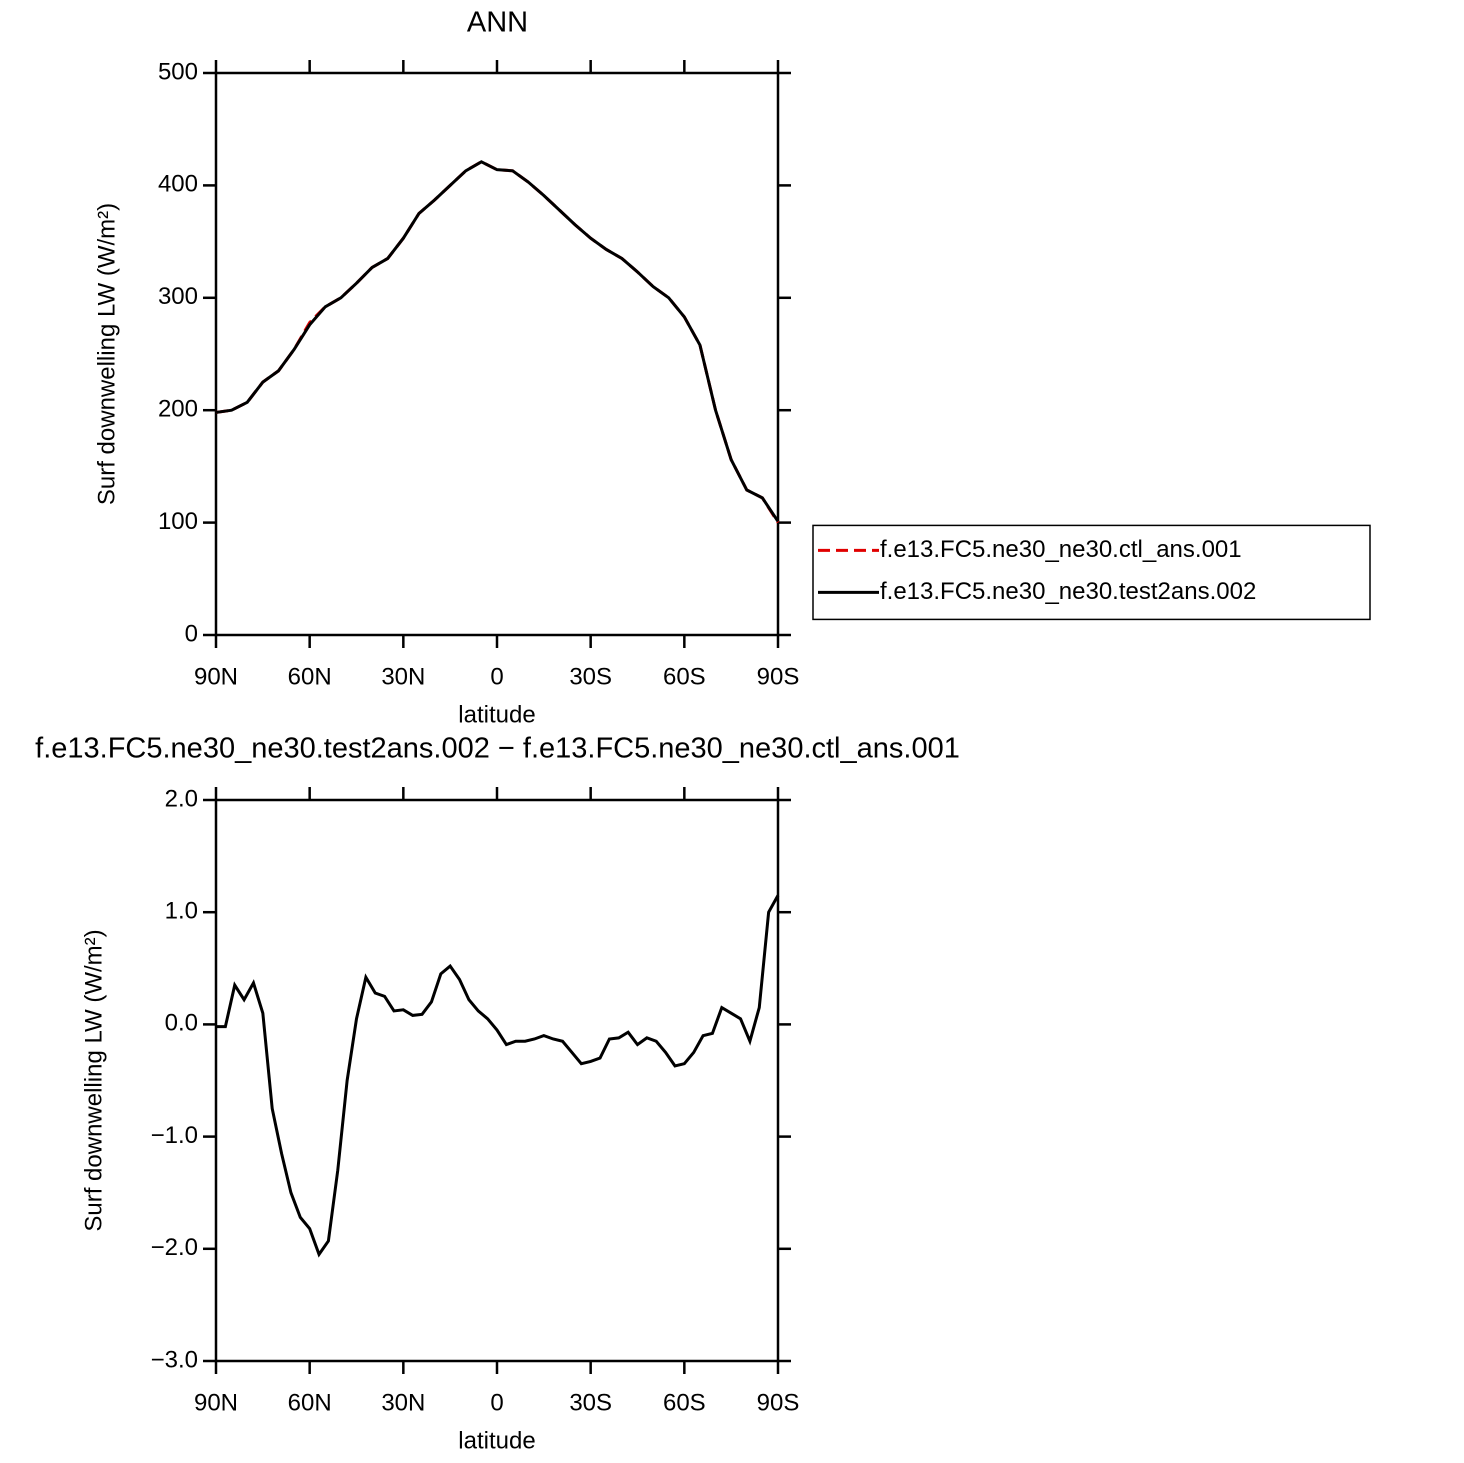  Describe the element at coordinates (178, 184) in the screenshot. I see `y-tick-label: 400` at that location.